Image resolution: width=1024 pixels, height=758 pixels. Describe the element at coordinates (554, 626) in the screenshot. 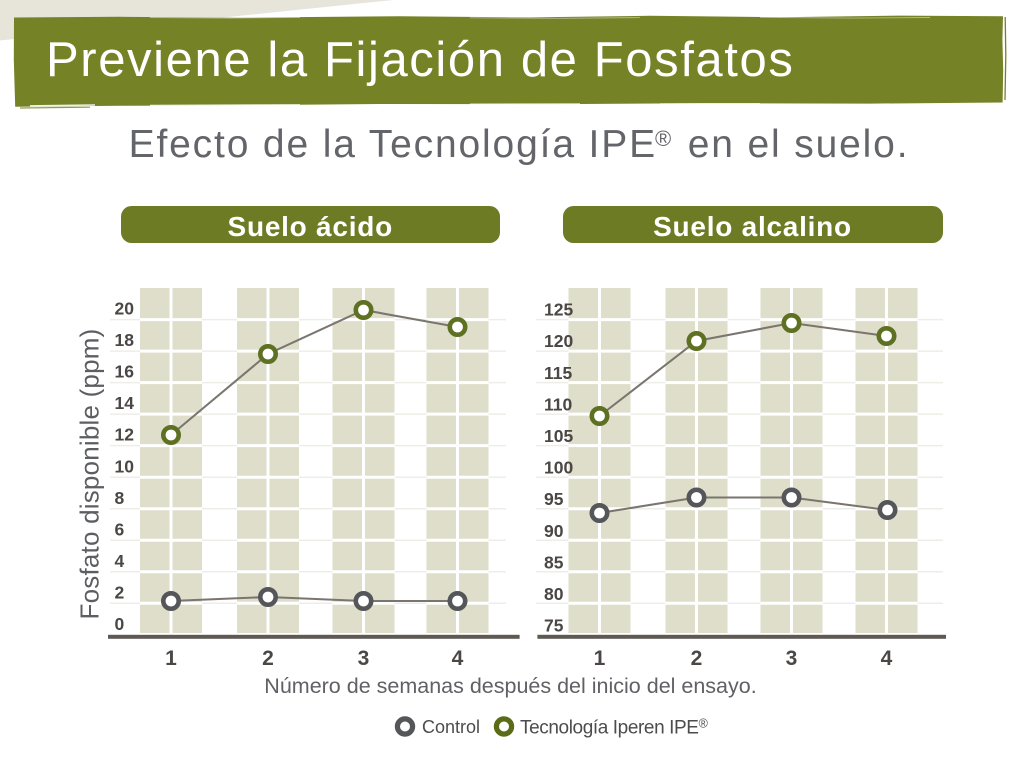

I see `svg-text: 75` at that location.